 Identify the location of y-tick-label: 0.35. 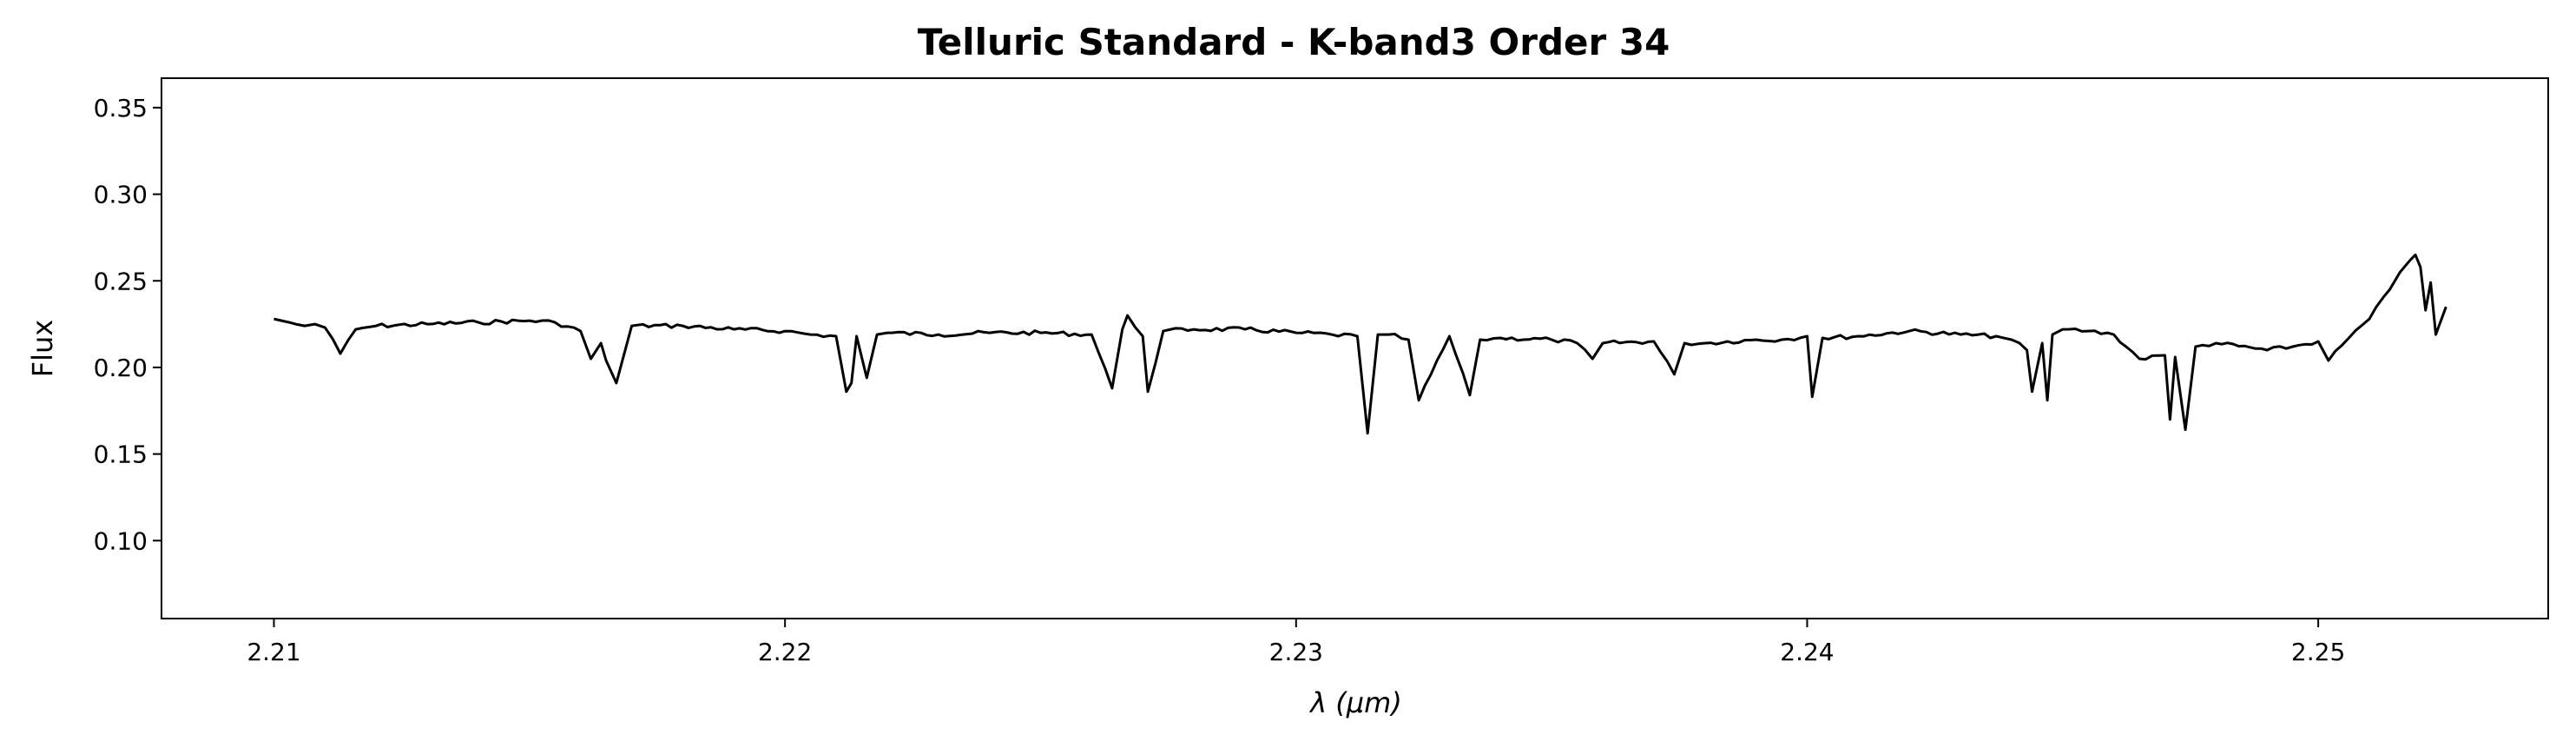
(121, 108).